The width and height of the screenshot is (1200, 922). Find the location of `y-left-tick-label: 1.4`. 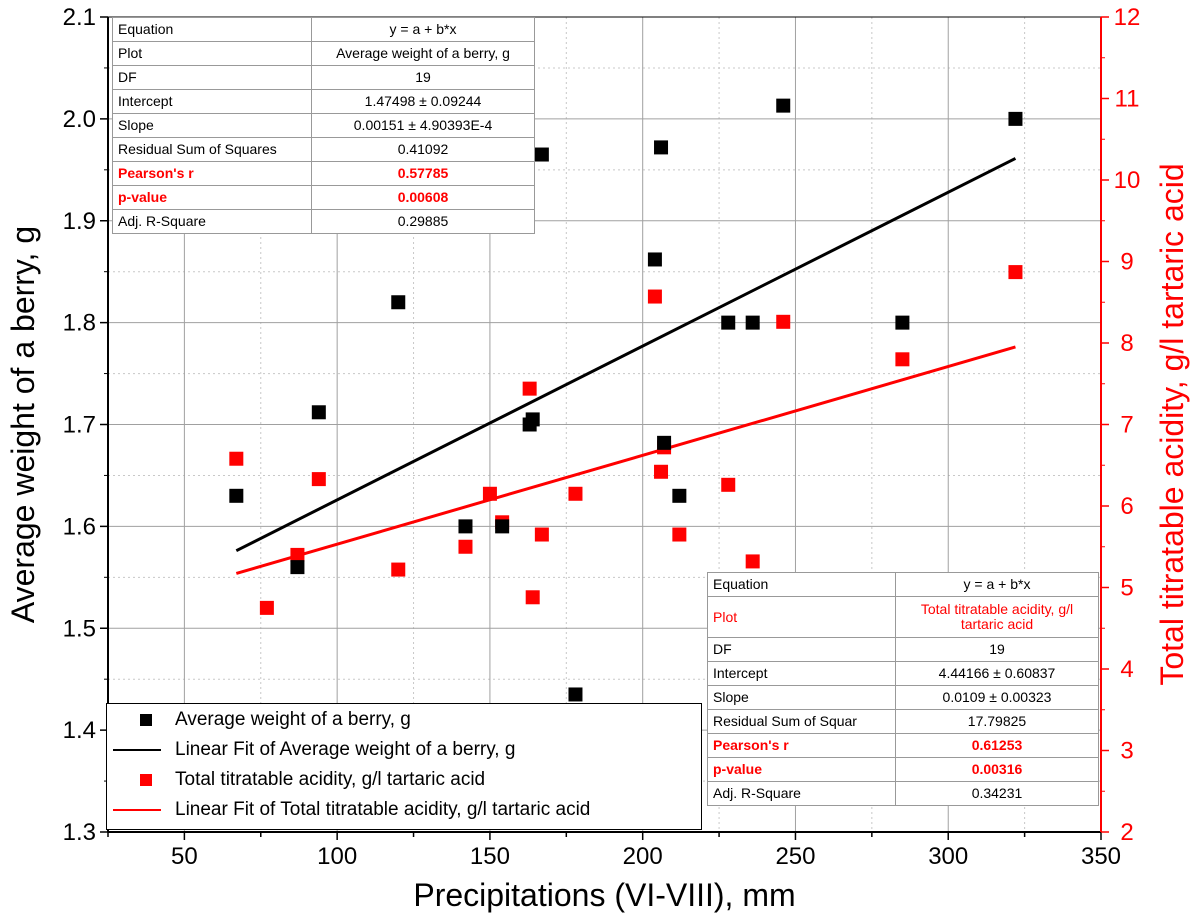

y-left-tick-label: 1.4 is located at coordinates (79, 730).